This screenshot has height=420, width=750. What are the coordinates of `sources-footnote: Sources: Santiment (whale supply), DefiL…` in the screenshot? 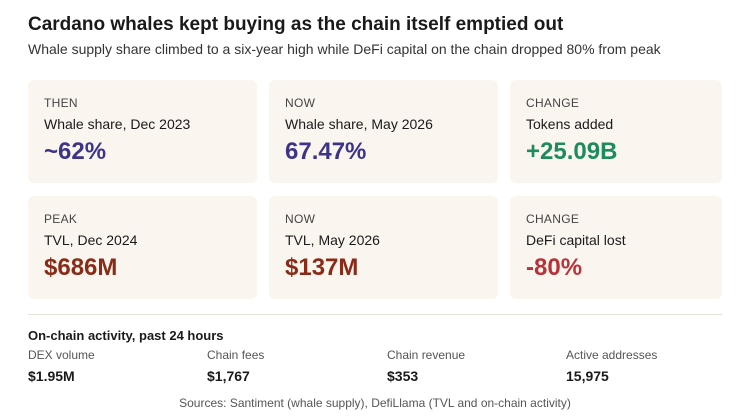 It's located at (375, 403).